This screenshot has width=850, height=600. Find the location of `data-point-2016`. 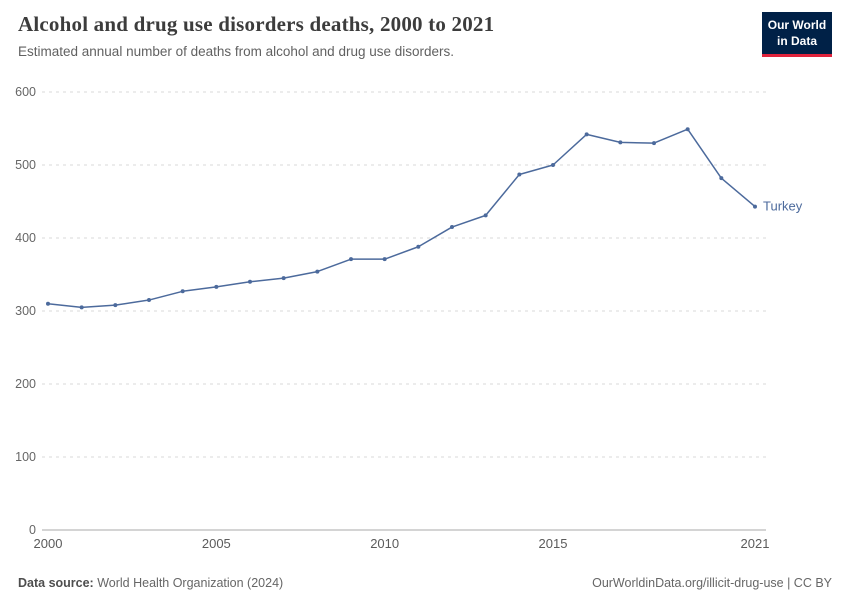

data-point-2016 is located at coordinates (586, 134).